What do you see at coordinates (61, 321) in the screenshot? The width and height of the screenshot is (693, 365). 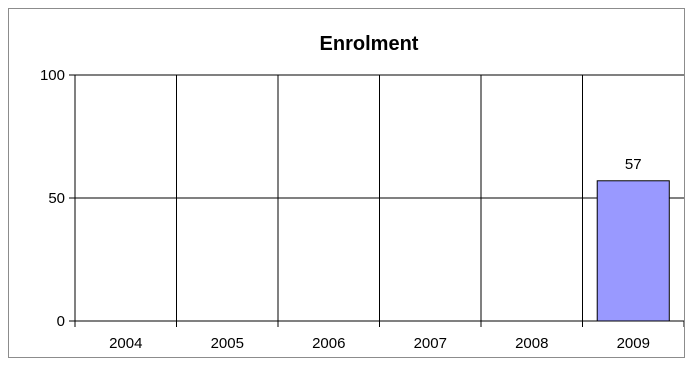 I see `y-tick-label-0: 0` at bounding box center [61, 321].